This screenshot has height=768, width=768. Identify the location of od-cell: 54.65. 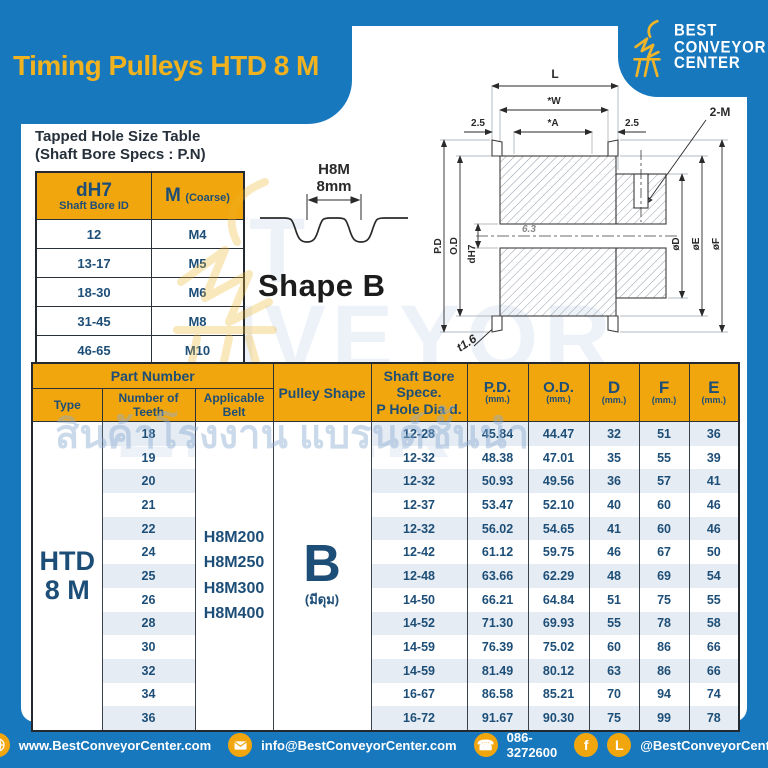
(558, 528).